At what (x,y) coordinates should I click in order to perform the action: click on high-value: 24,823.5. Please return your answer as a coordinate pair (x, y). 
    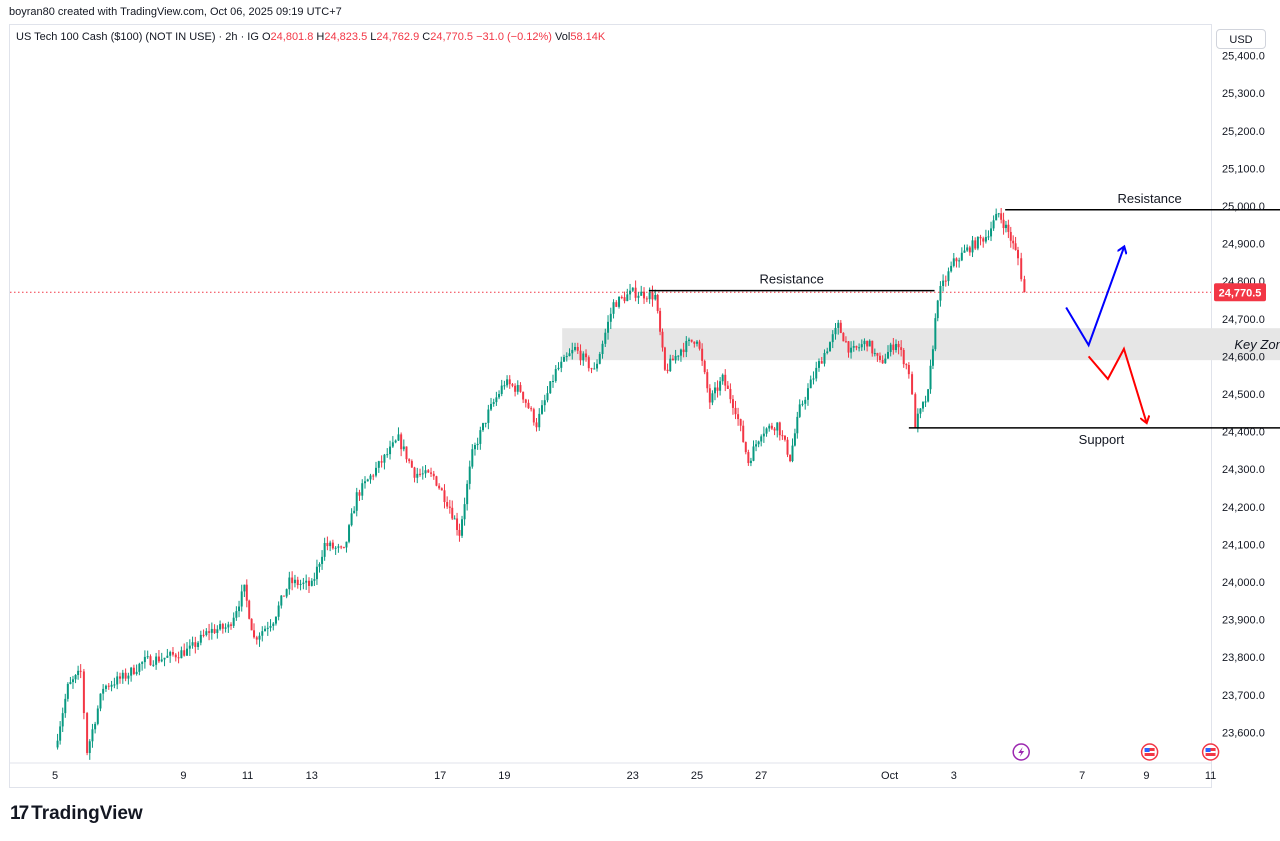
    Looking at the image, I should click on (346, 37).